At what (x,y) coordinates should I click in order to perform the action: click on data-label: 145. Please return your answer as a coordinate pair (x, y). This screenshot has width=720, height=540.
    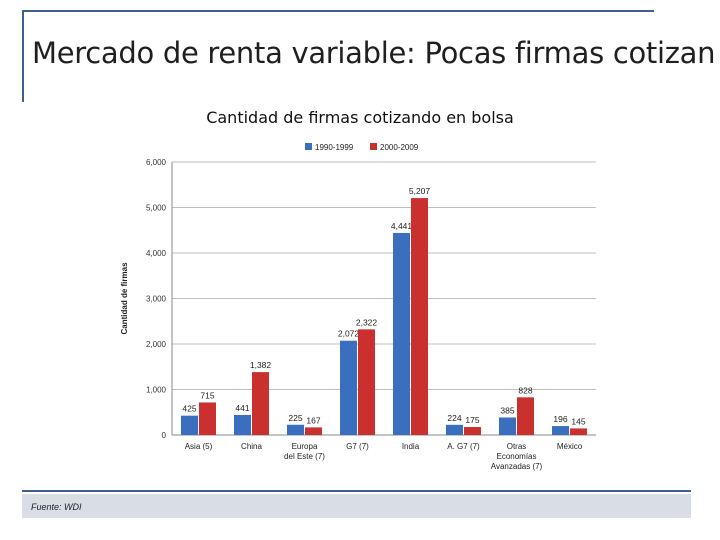
    Looking at the image, I should click on (578, 421).